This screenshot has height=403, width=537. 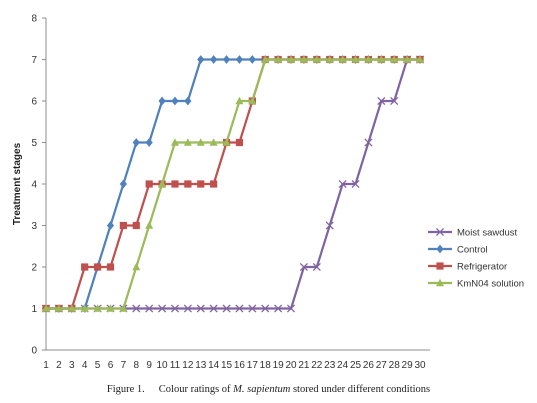 What do you see at coordinates (34, 143) in the screenshot?
I see `y-tick-label: 5` at bounding box center [34, 143].